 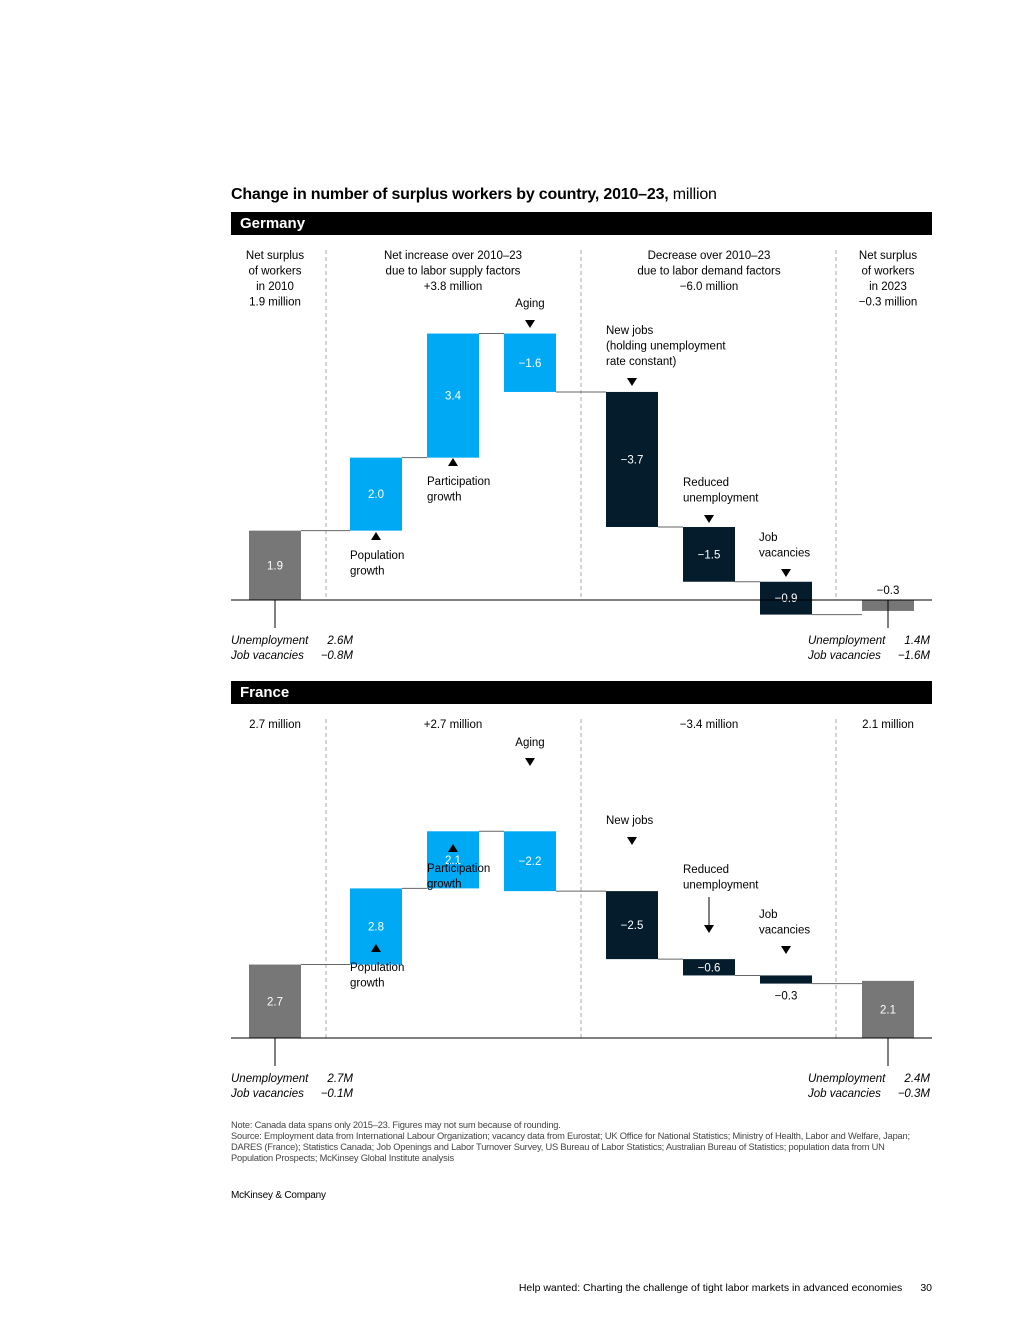 What do you see at coordinates (926, 1288) in the screenshot?
I see `page-number: 30` at bounding box center [926, 1288].